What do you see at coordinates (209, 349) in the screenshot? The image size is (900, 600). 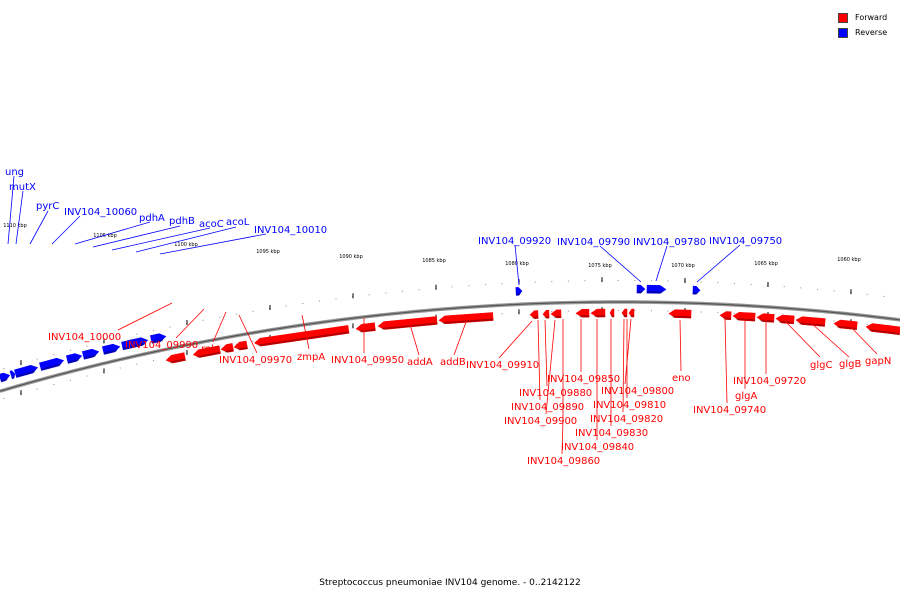 I see `forward-gene-label: rnh` at bounding box center [209, 349].